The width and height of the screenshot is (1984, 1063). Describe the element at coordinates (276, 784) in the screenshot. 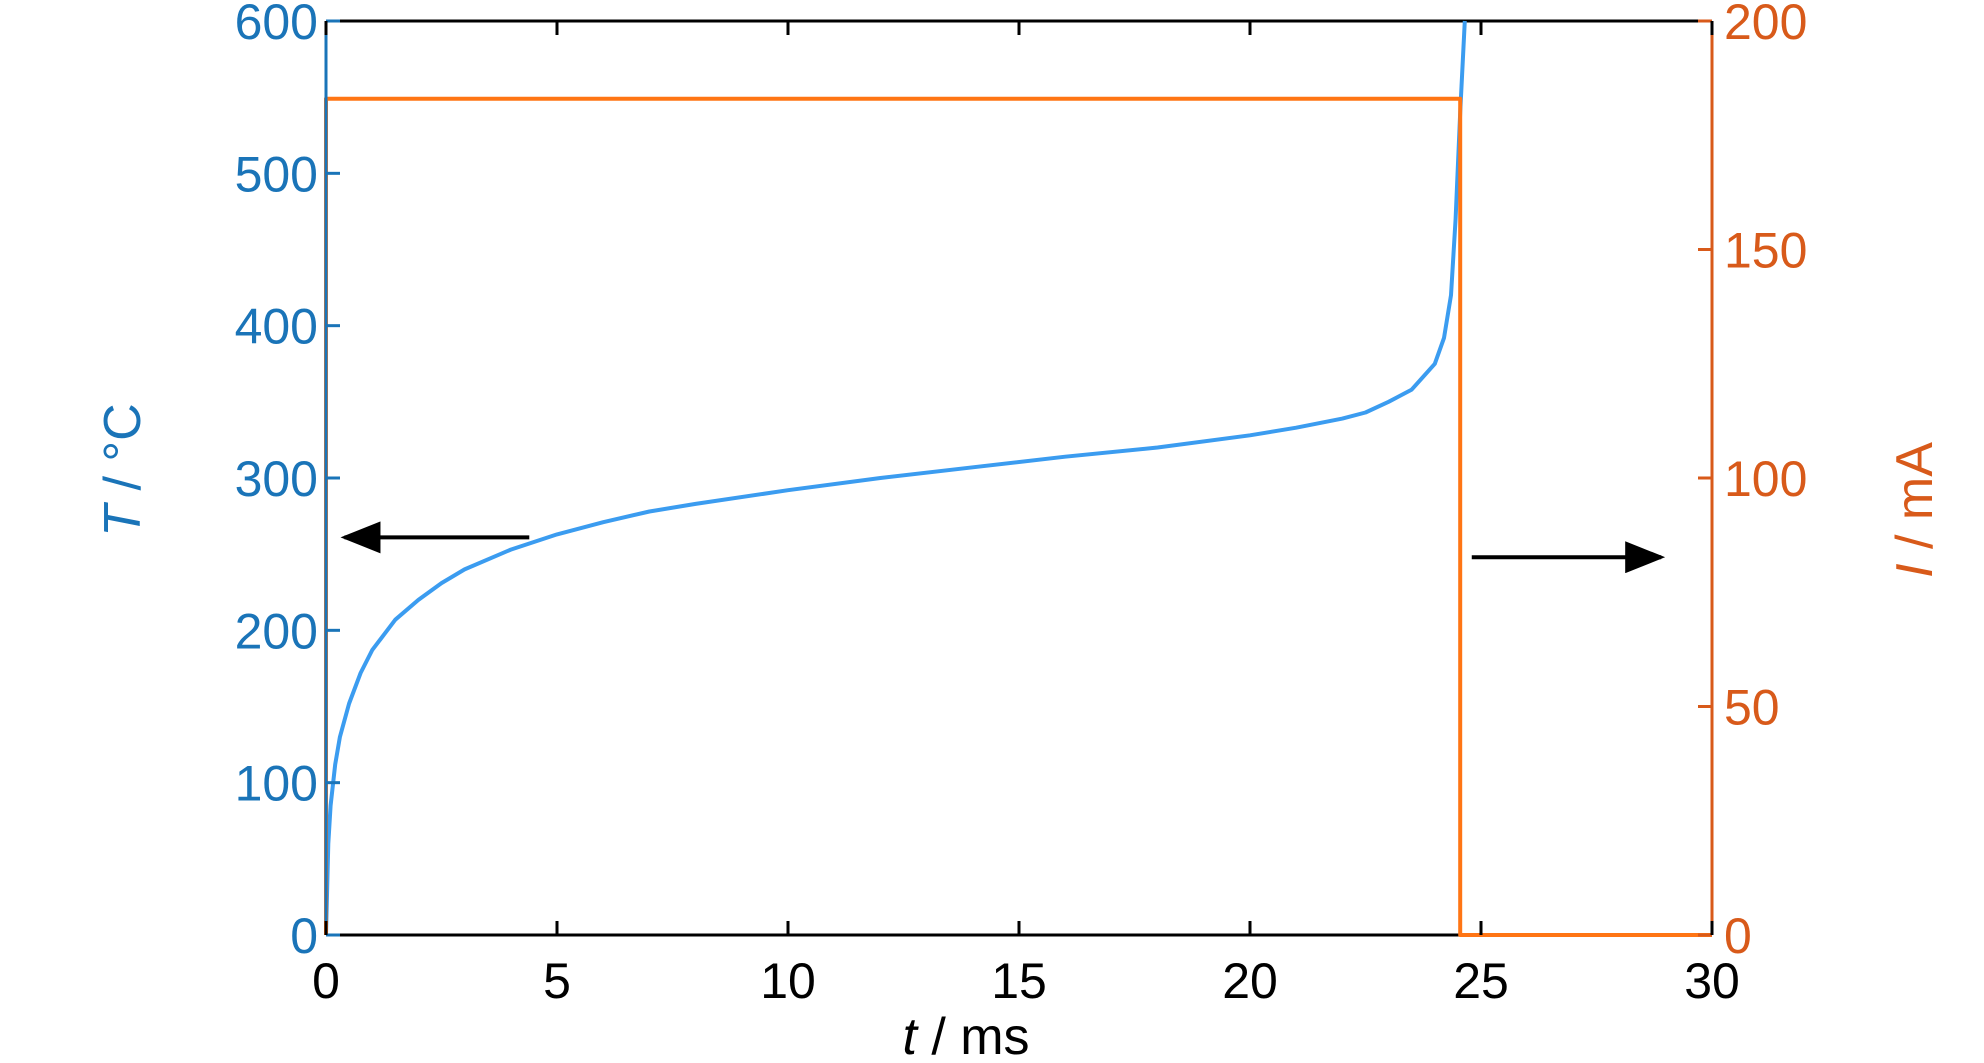

I see `left-y-tick-label: 100` at that location.